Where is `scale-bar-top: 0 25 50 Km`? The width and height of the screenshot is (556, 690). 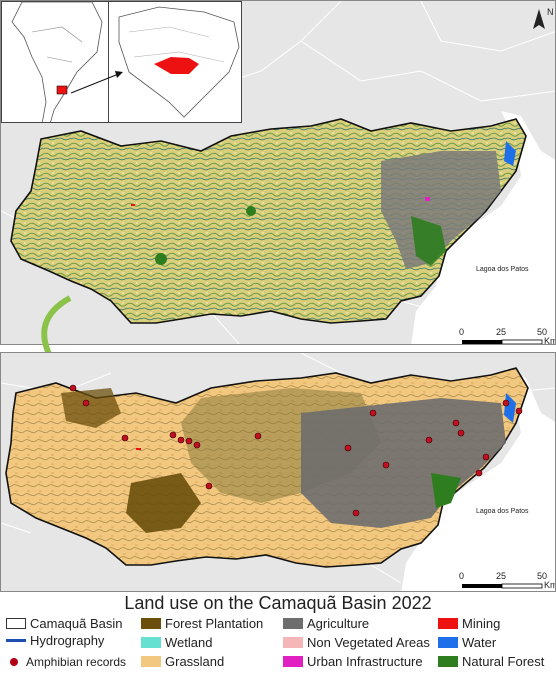
scale-bar-top: 0 25 50 Km is located at coordinates (507, 336).